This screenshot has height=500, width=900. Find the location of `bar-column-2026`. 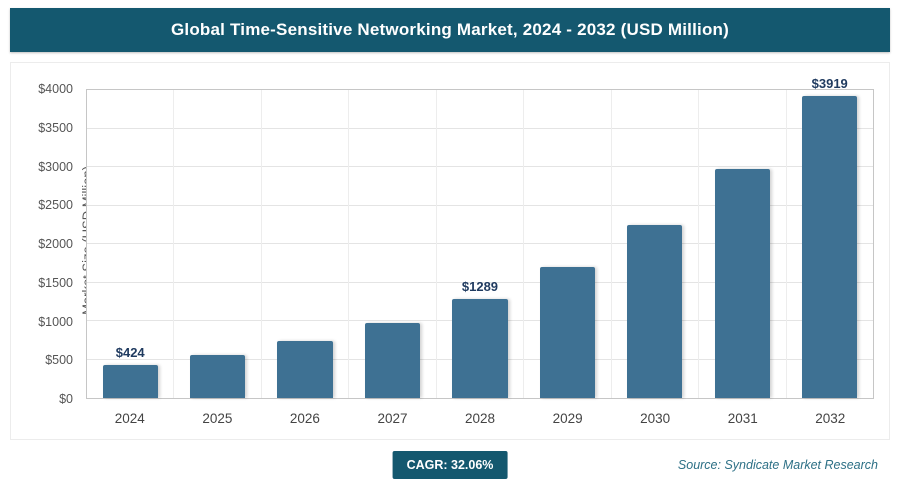

bar-column-2026 is located at coordinates (304, 244).